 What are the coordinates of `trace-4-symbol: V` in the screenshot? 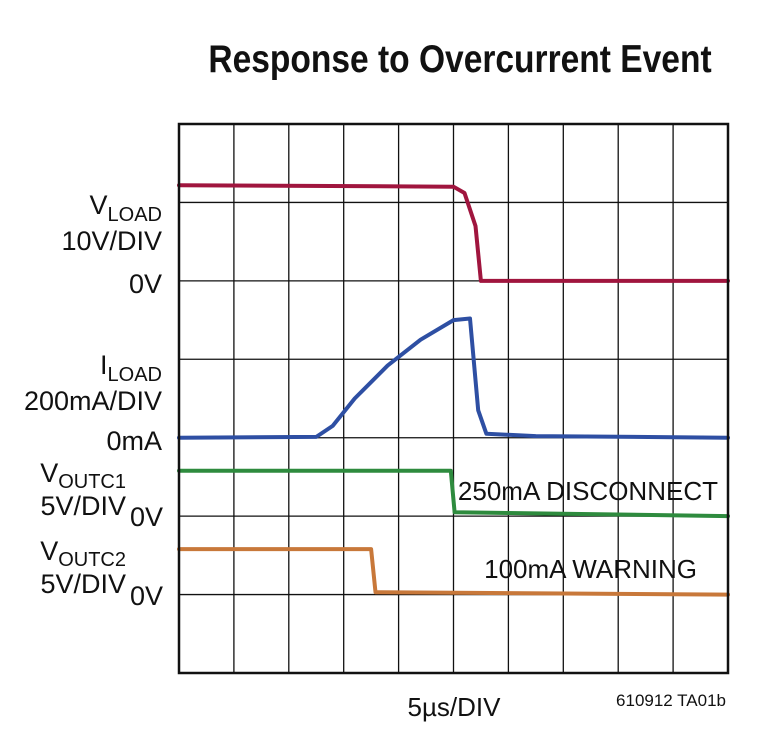 It's located at (49, 551).